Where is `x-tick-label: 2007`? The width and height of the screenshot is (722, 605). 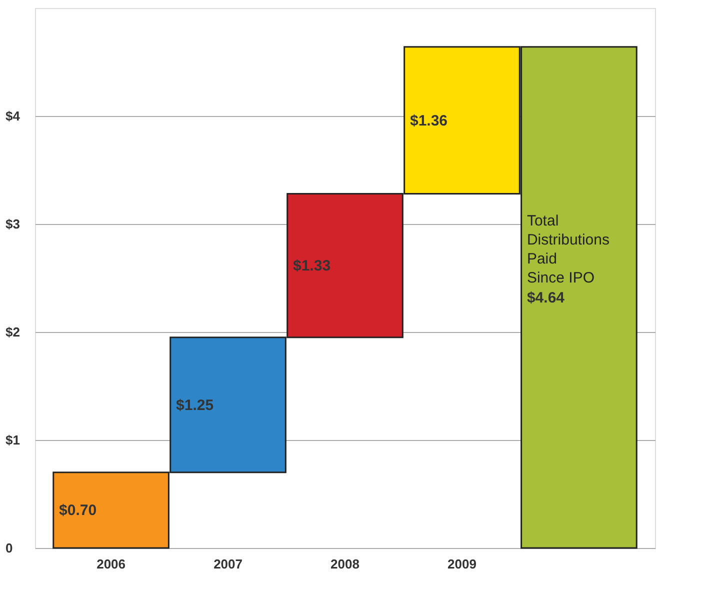
x-tick-label: 2007 is located at coordinates (228, 564).